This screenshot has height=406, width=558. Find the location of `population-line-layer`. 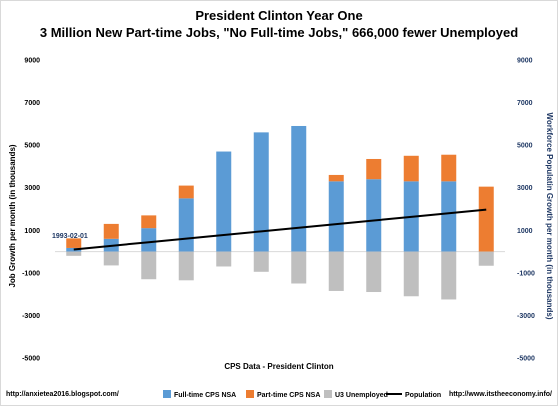

population-line-layer is located at coordinates (280, 229).